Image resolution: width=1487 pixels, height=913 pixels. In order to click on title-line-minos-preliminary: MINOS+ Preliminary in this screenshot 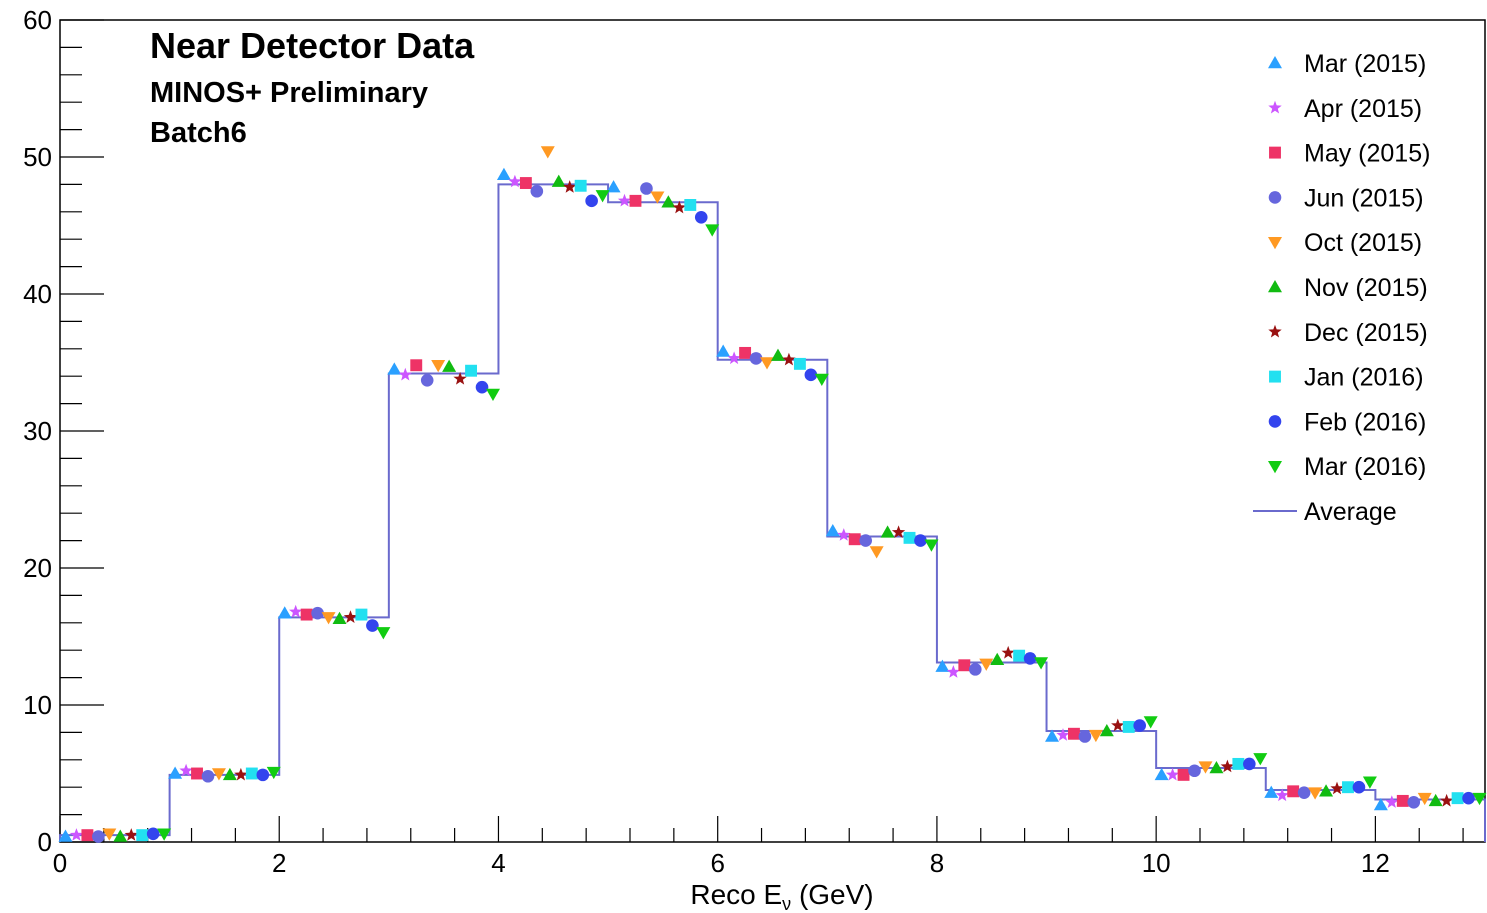, I will do `click(289, 93)`.